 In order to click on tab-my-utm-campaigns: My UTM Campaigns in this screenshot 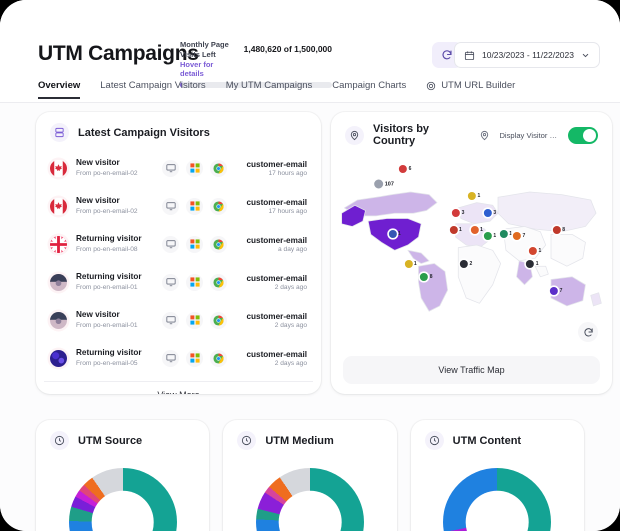, I will do `click(269, 89)`.